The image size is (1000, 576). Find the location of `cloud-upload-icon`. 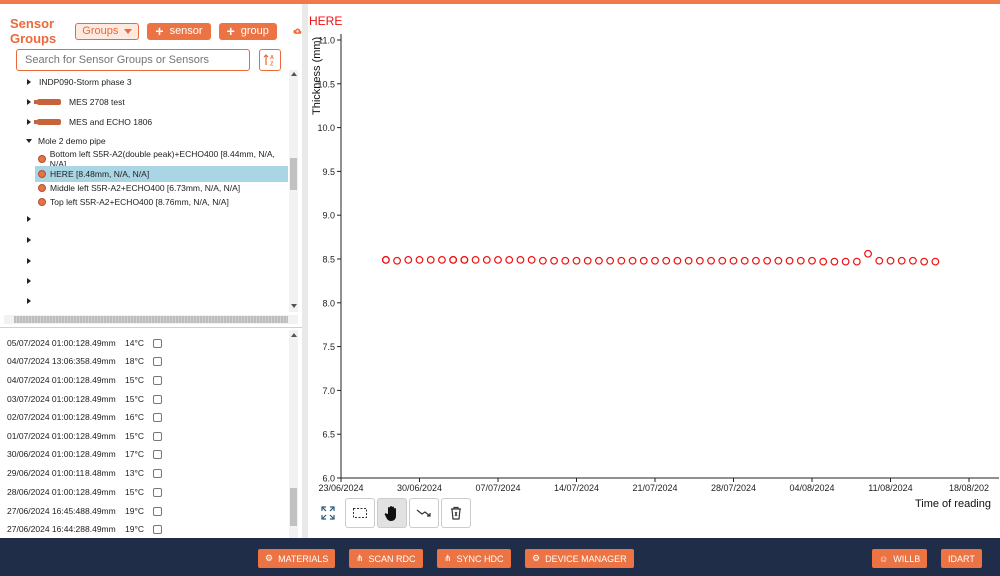

cloud-upload-icon is located at coordinates (297, 31).